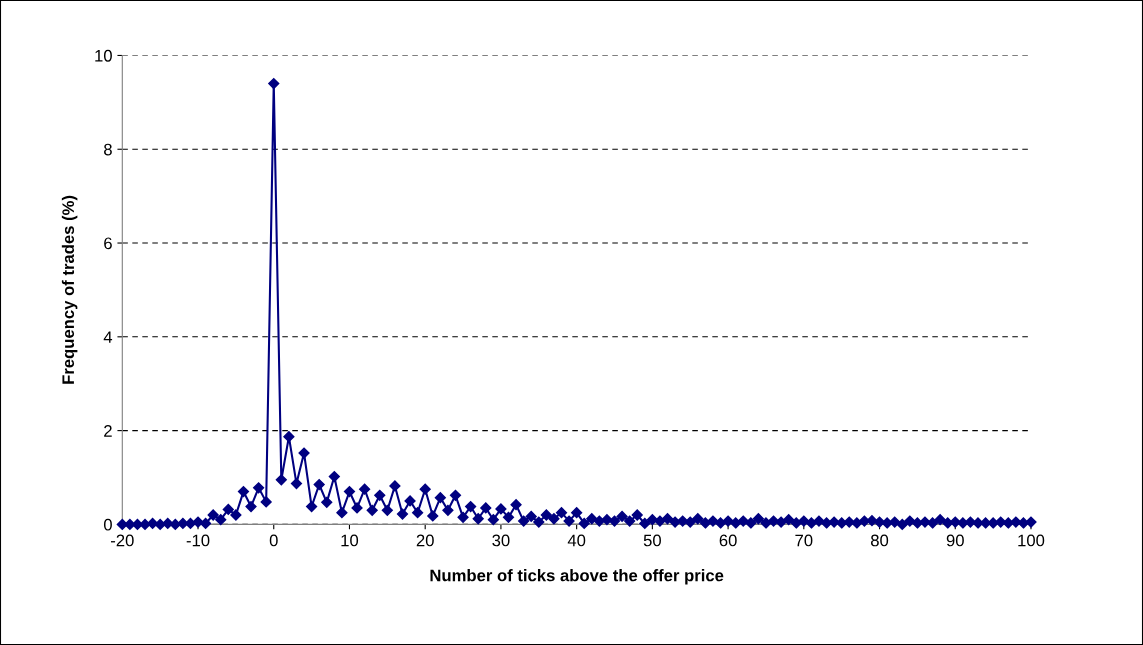  What do you see at coordinates (1031, 540) in the screenshot?
I see `x-tick-label: 100` at bounding box center [1031, 540].